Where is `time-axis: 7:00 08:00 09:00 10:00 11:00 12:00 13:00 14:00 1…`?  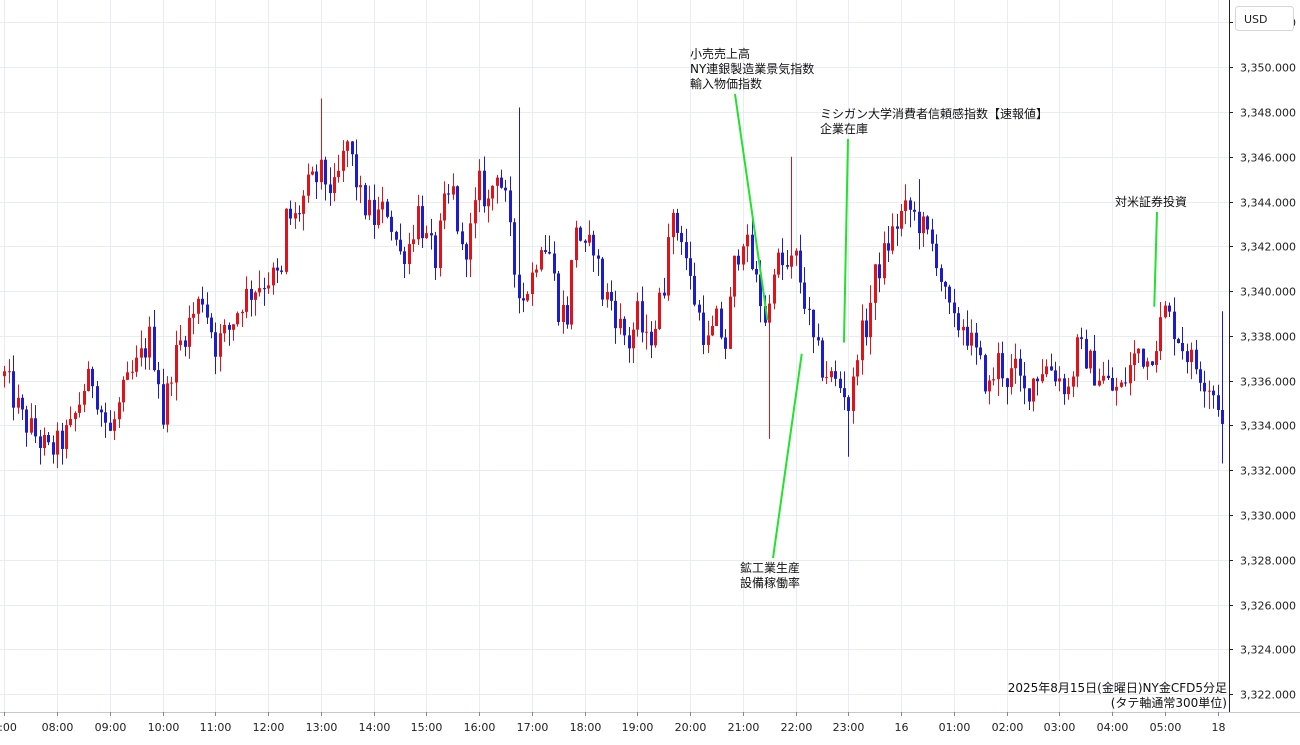
time-axis: 7:00 08:00 09:00 10:00 11:00 12:00 13:00 14:00 1… is located at coordinates (613, 723).